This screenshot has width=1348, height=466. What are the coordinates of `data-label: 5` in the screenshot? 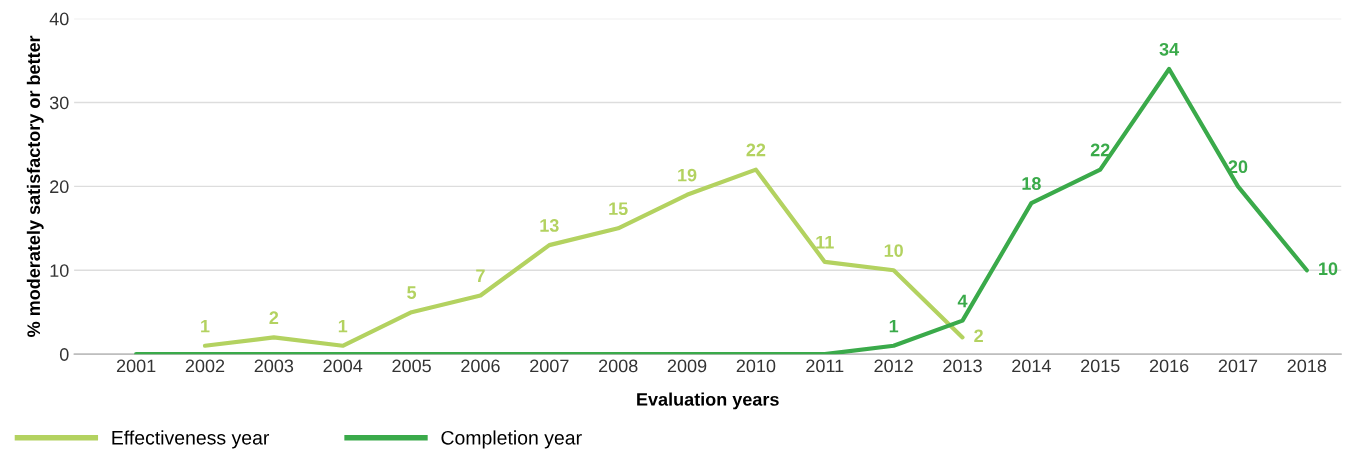 It's located at (412, 292).